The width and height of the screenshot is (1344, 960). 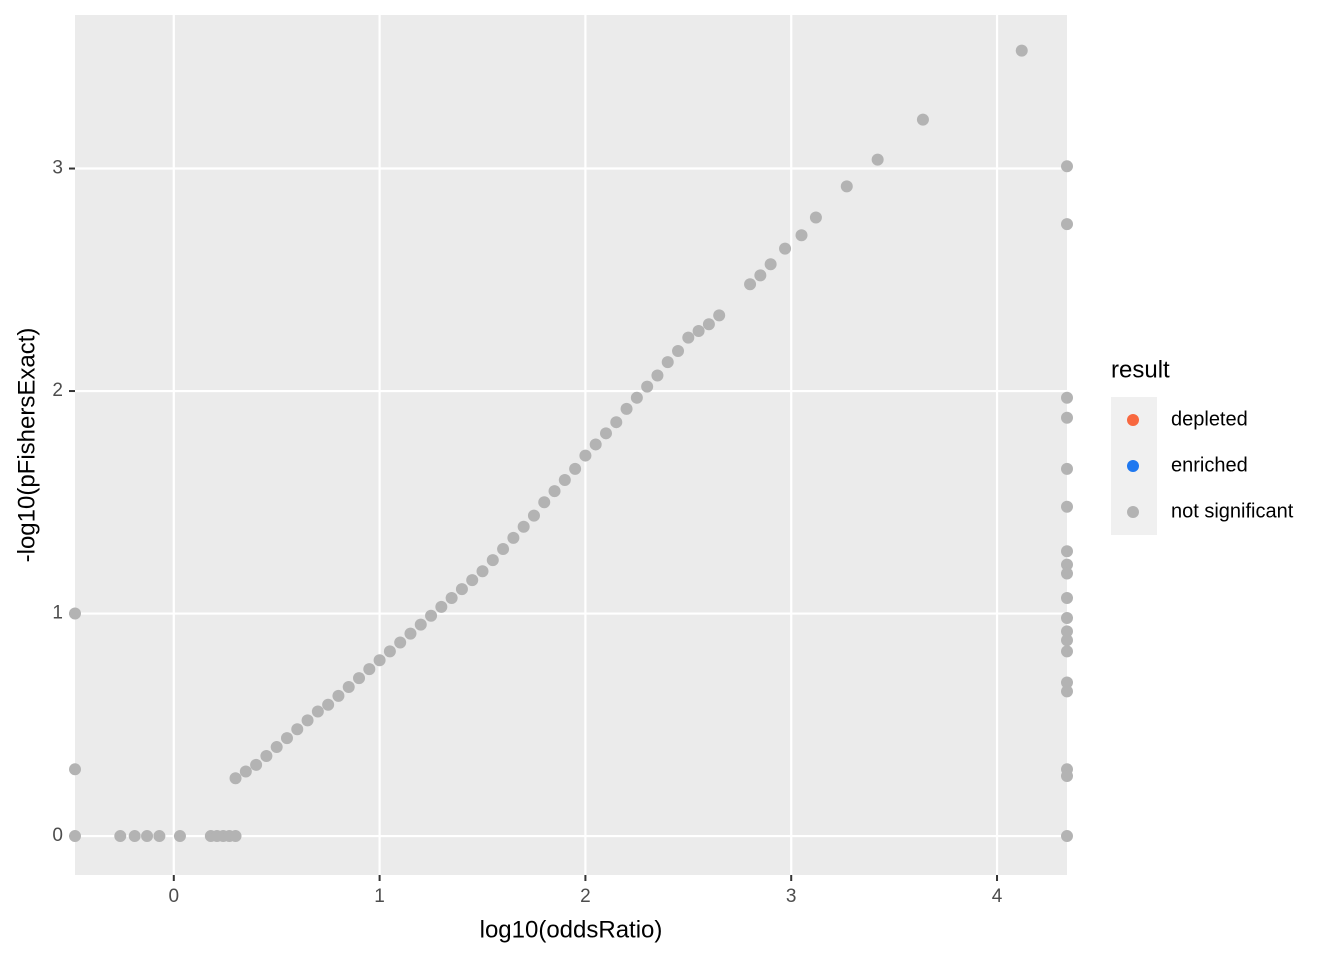 What do you see at coordinates (571, 929) in the screenshot?
I see `x-axis-title: log10(oddsRatio)` at bounding box center [571, 929].